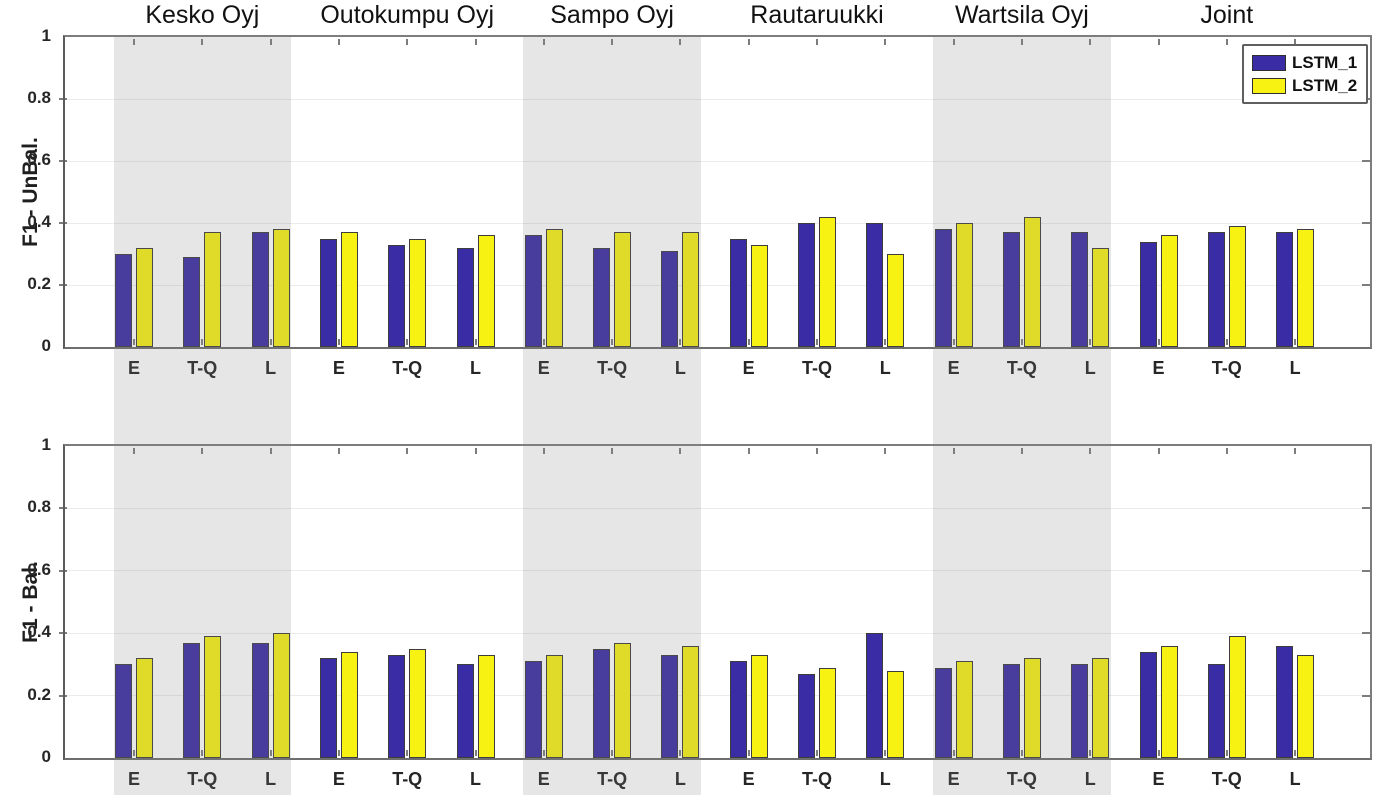 The image size is (1388, 803). What do you see at coordinates (1305, 85) in the screenshot?
I see `legend-entry: LSTM_2` at bounding box center [1305, 85].